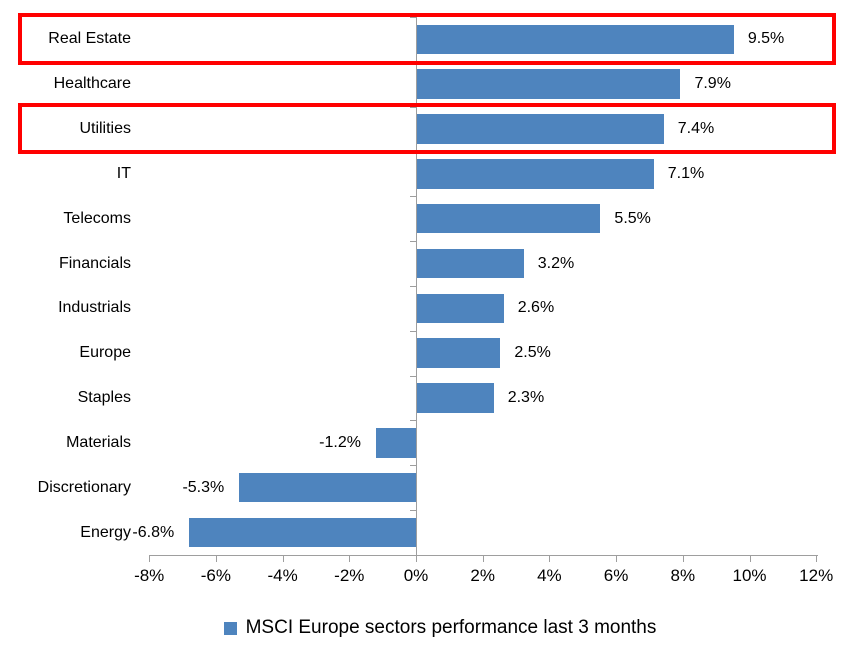  Describe the element at coordinates (97, 218) in the screenshot. I see `category-label: Telecoms` at that location.